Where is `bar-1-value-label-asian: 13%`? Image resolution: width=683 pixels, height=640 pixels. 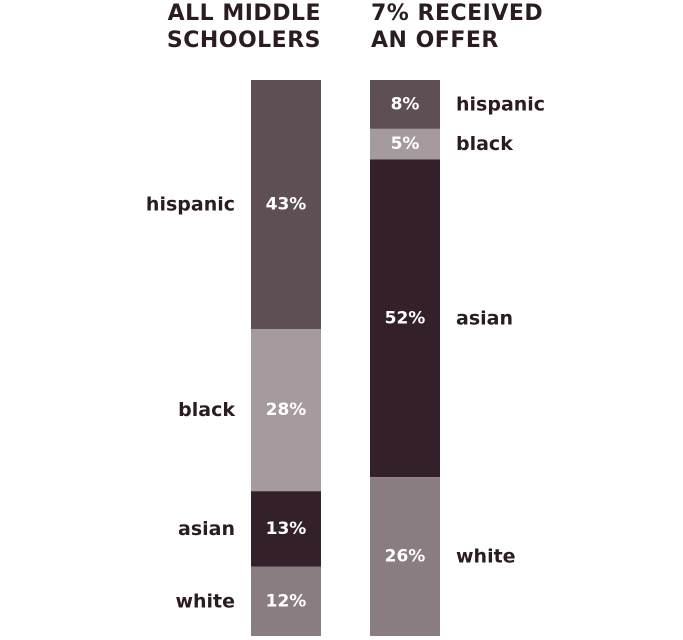 bar-1-value-label-asian: 13% is located at coordinates (286, 529).